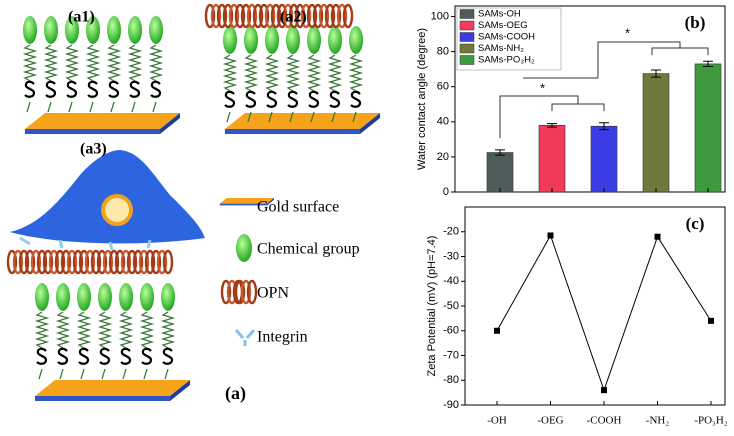  I want to click on y-tick-label: -20, so click(451, 232).